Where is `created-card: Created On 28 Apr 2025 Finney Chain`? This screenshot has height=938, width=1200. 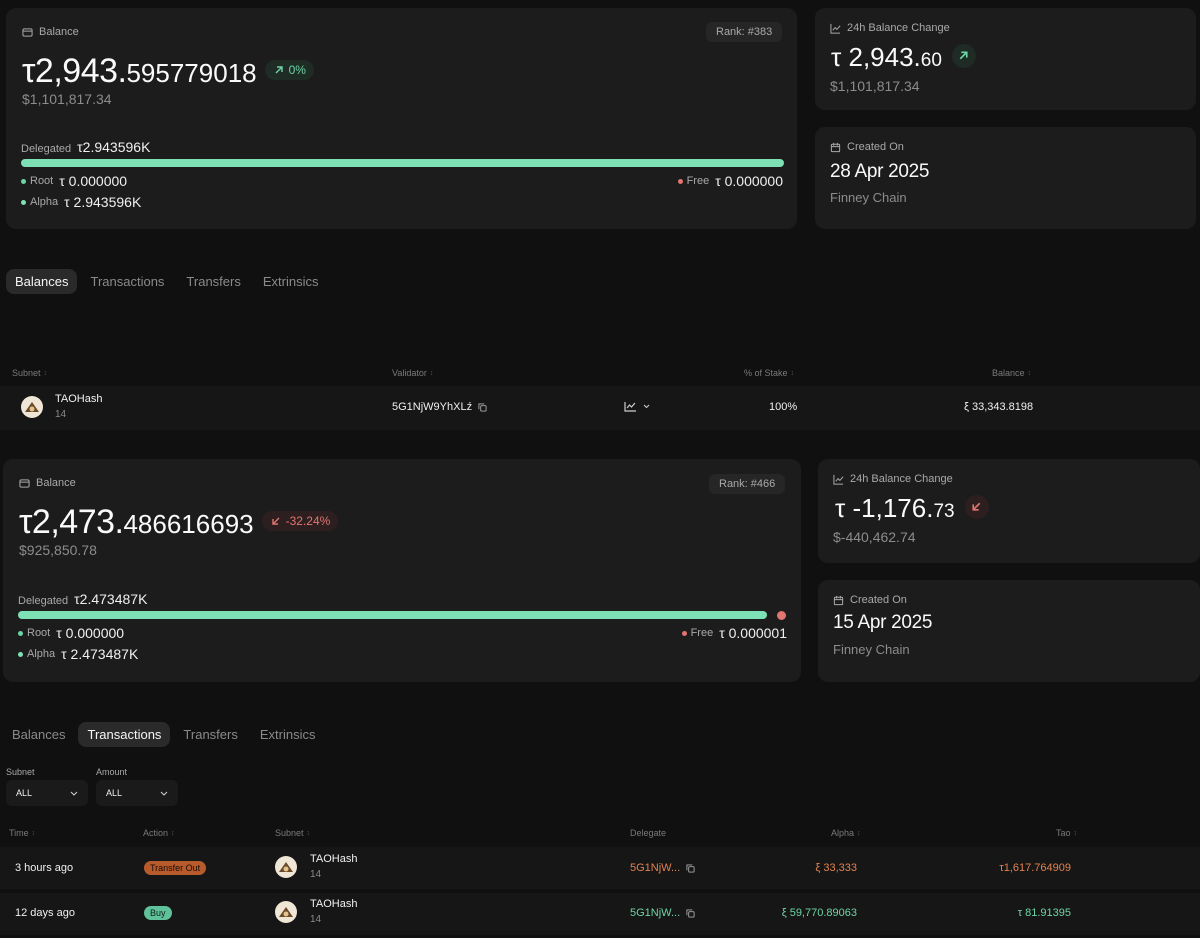 created-card: Created On 28 Apr 2025 Finney Chain is located at coordinates (1005, 178).